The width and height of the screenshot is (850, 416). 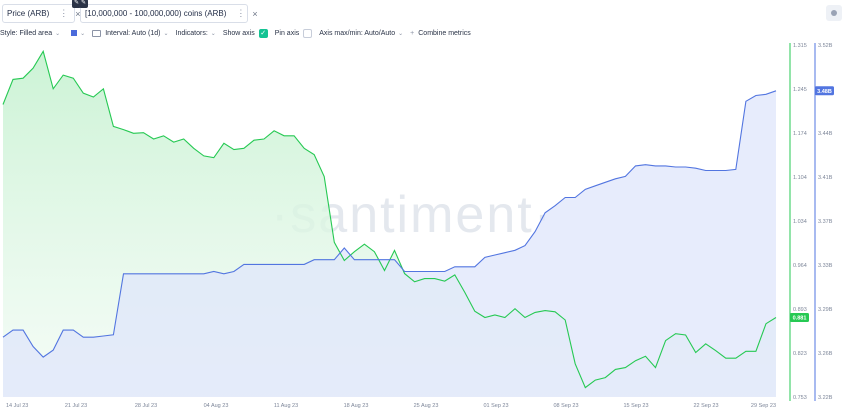 I want to click on price-tick-label: 0.964, so click(x=800, y=266).